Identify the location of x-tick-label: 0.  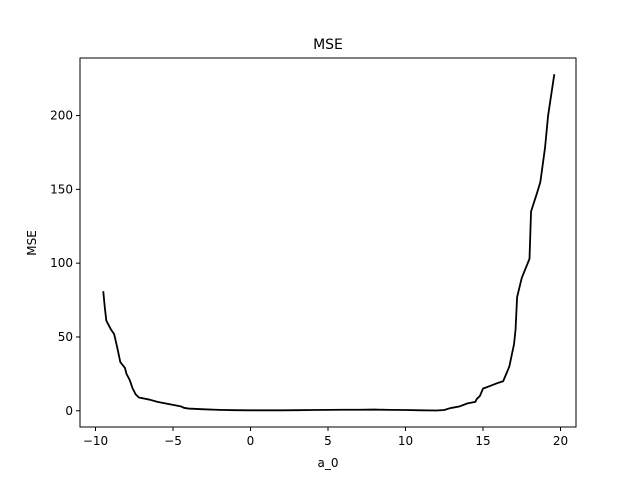
(251, 441).